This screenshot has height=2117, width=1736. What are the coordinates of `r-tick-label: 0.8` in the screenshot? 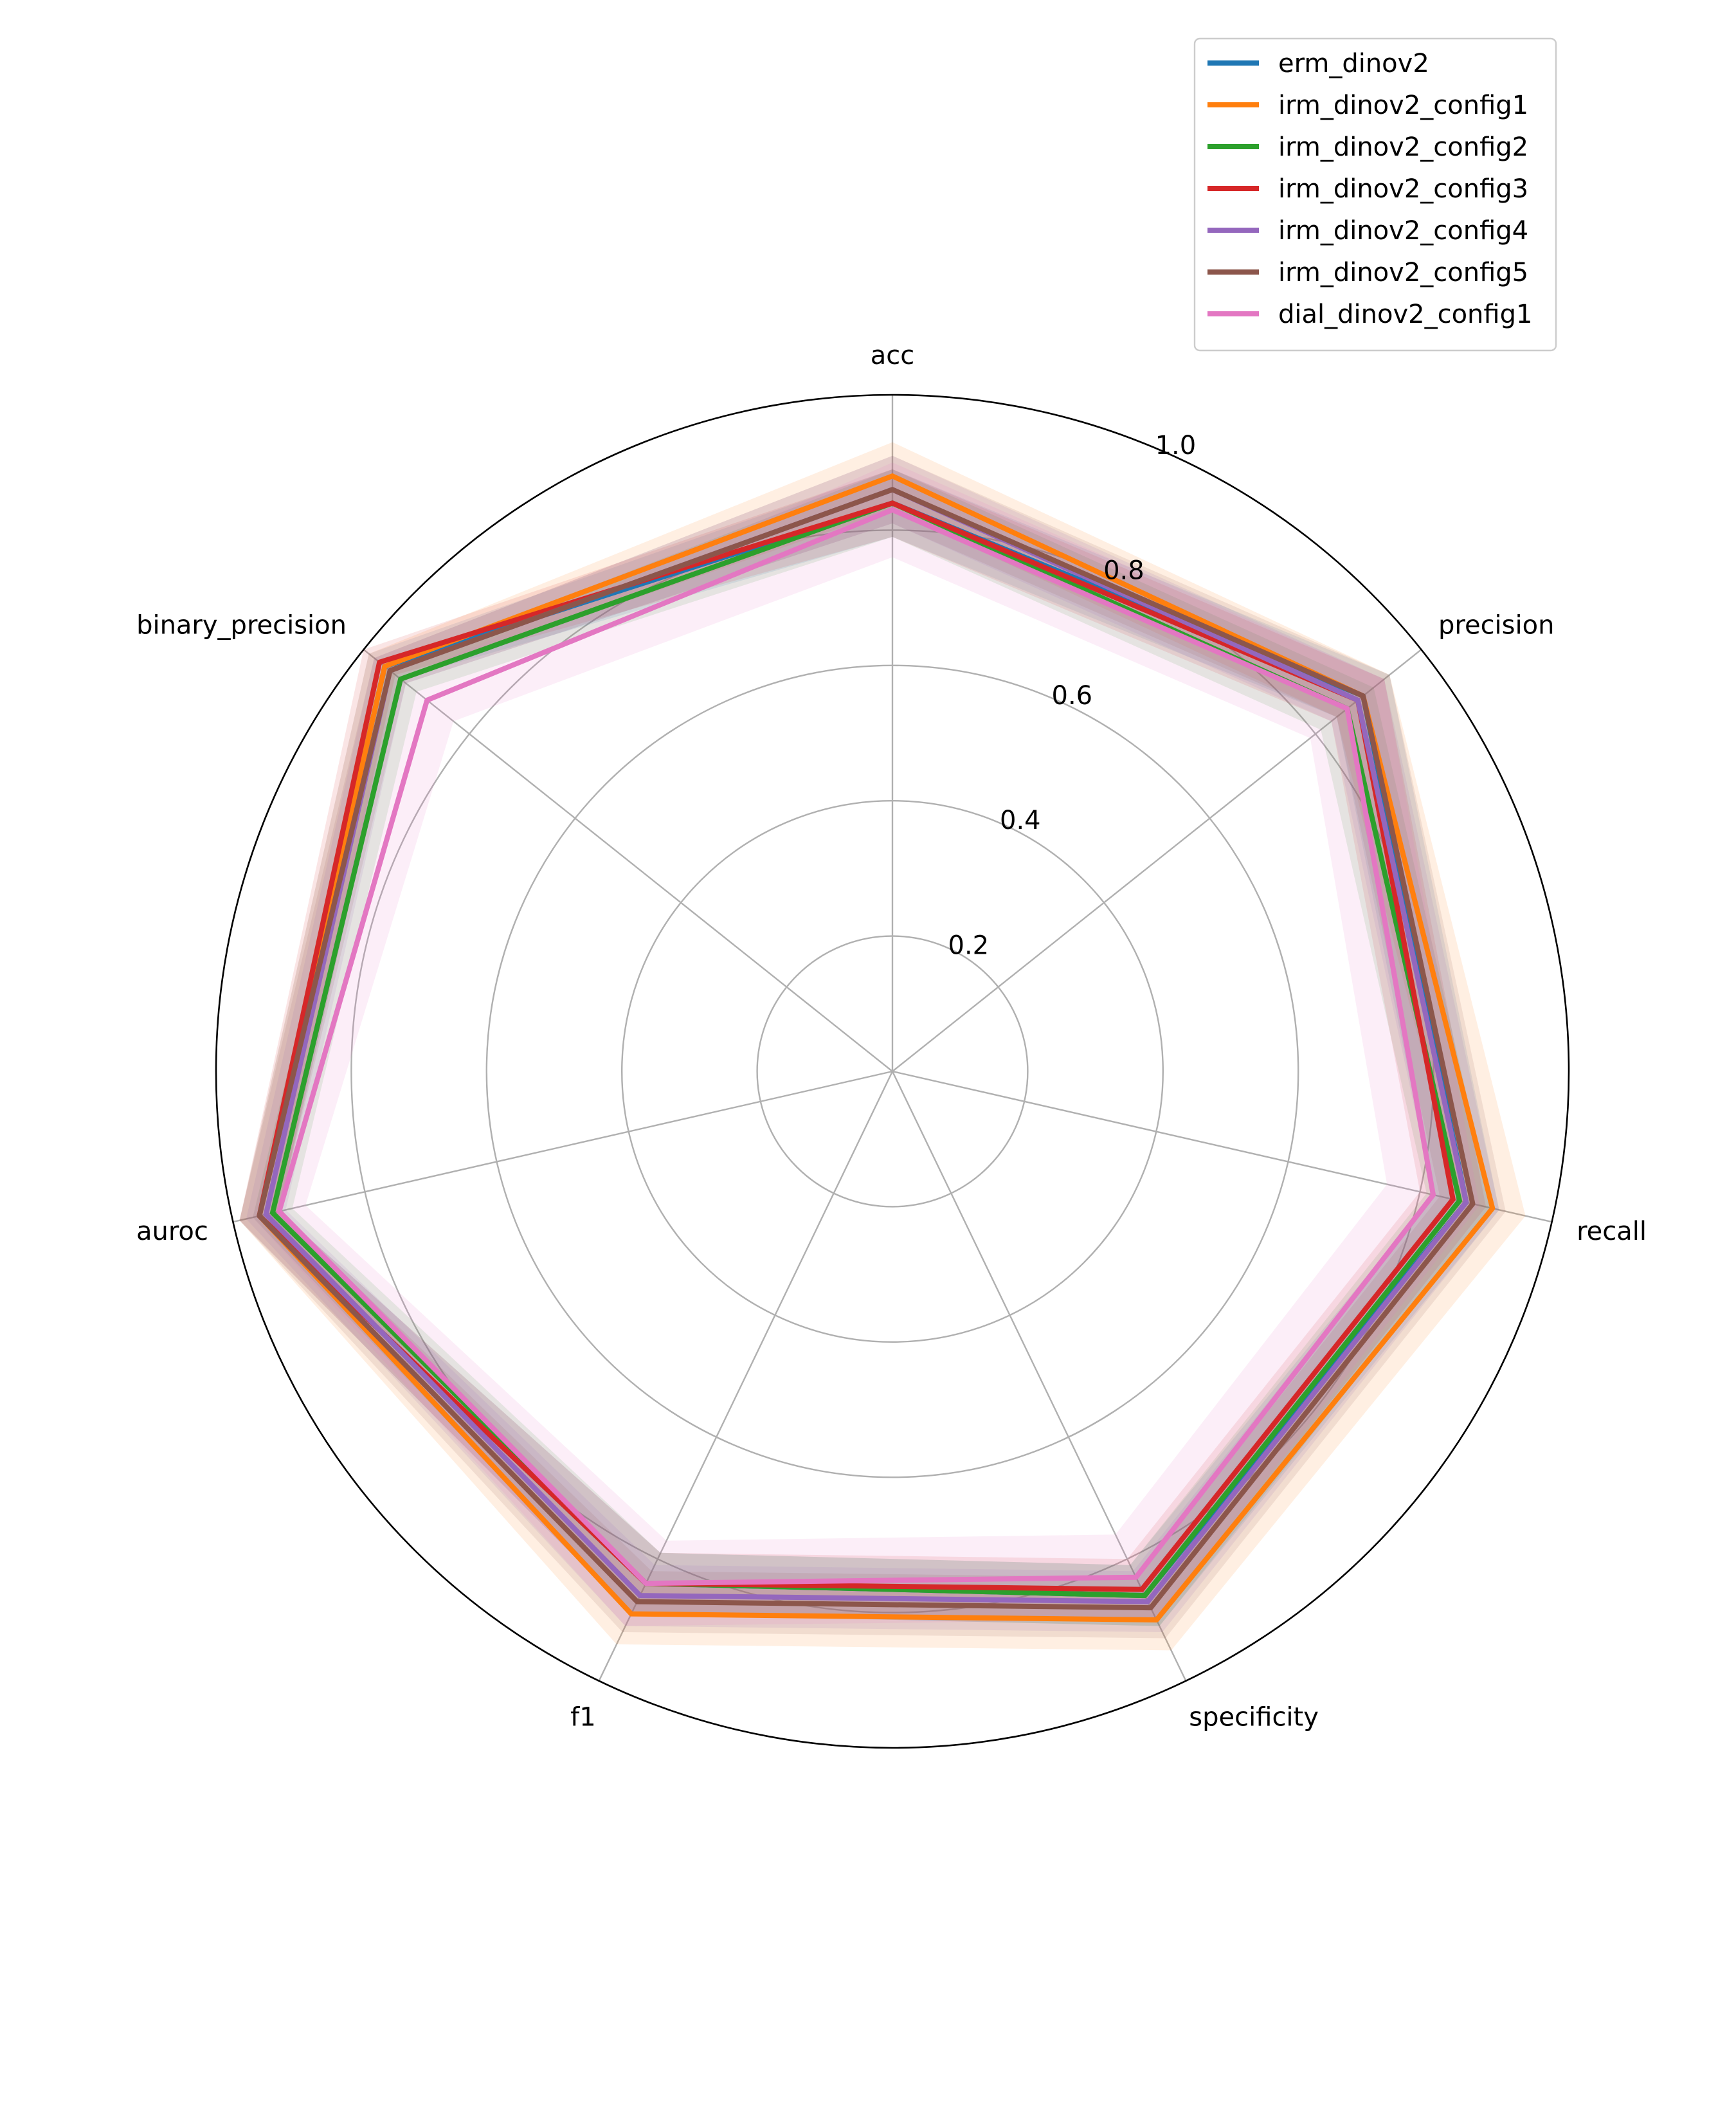 It's located at (1123, 571).